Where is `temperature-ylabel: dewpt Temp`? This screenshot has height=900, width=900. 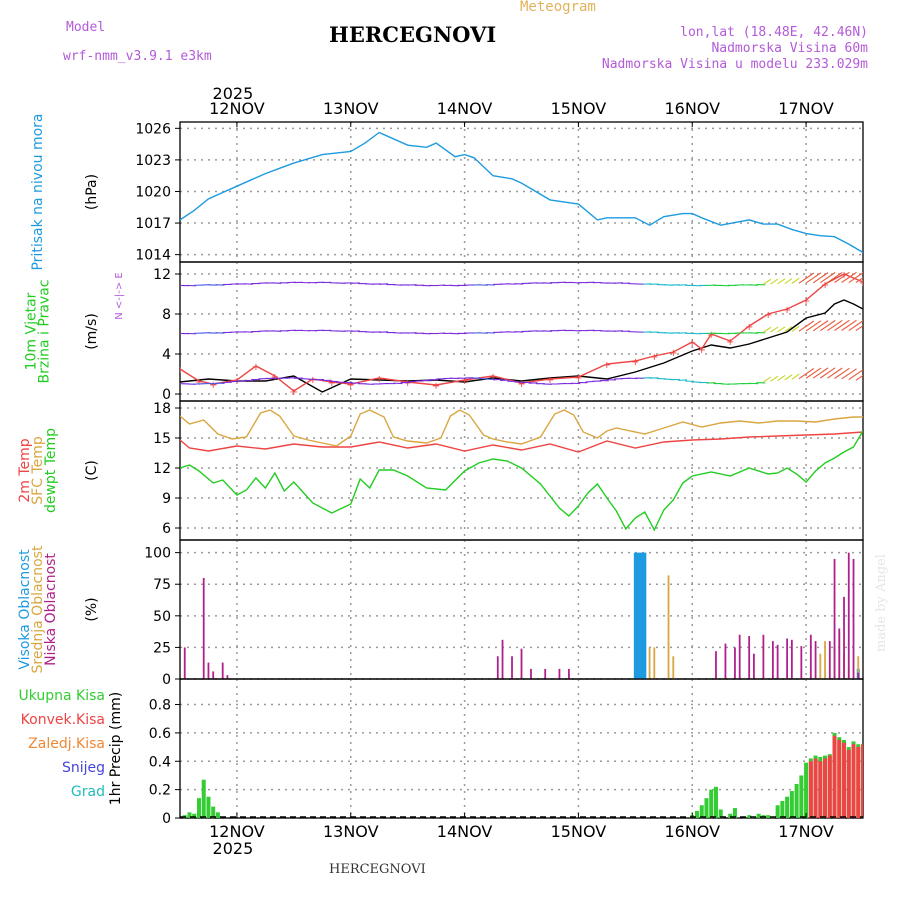
temperature-ylabel: dewpt Temp is located at coordinates (51, 470).